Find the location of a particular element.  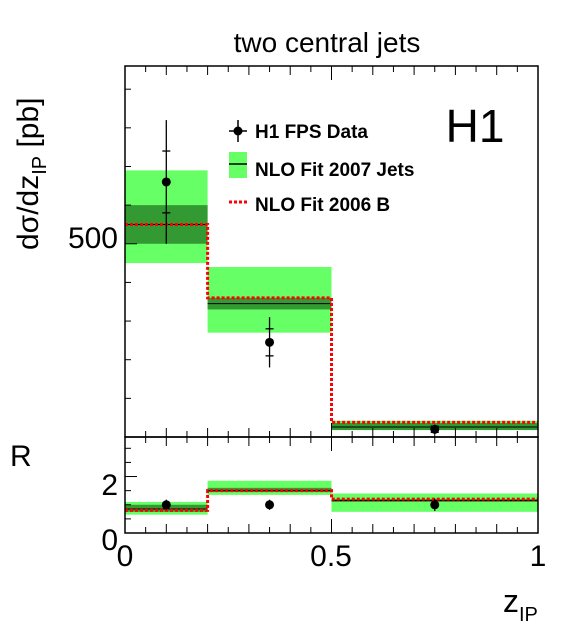

chart-title: two central jets is located at coordinates (327, 42).